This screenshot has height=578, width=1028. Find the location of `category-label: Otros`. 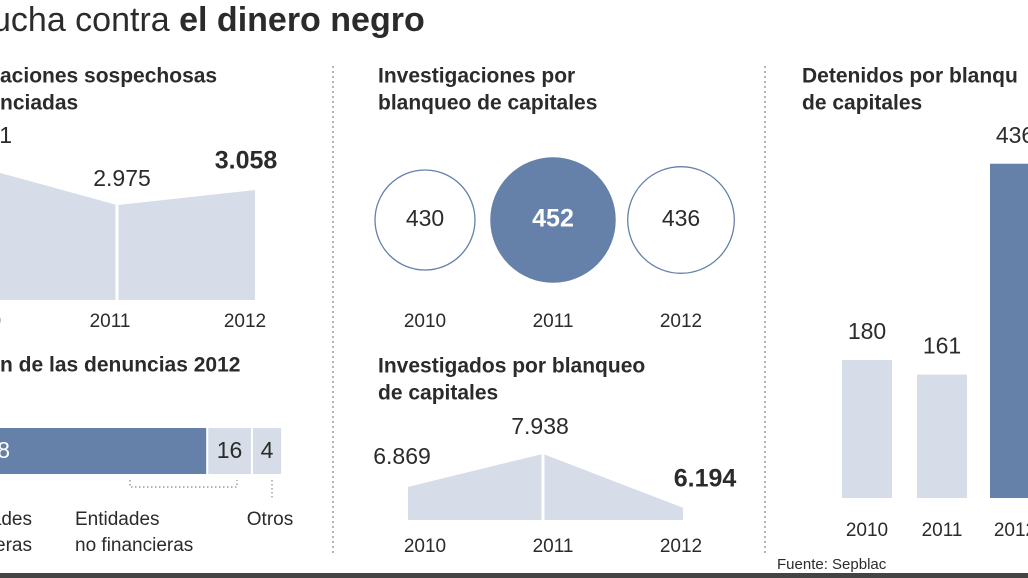

category-label: Otros is located at coordinates (270, 519).